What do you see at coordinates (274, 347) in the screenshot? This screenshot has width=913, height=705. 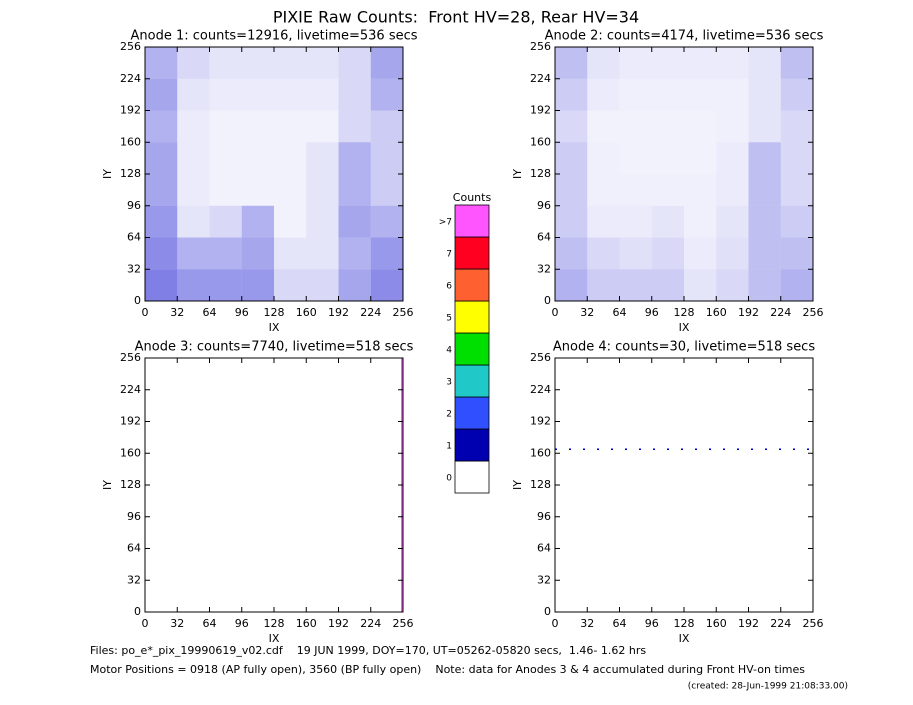 I see `panel-title: Anode 3: counts=7740, livetime=518 secs` at bounding box center [274, 347].